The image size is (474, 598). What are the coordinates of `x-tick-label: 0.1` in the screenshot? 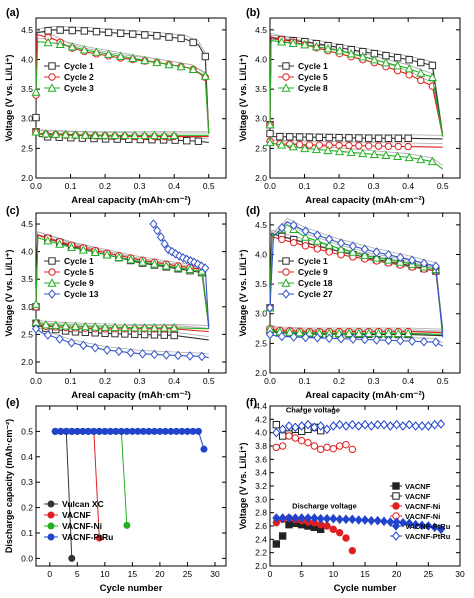 It's located at (71, 381).